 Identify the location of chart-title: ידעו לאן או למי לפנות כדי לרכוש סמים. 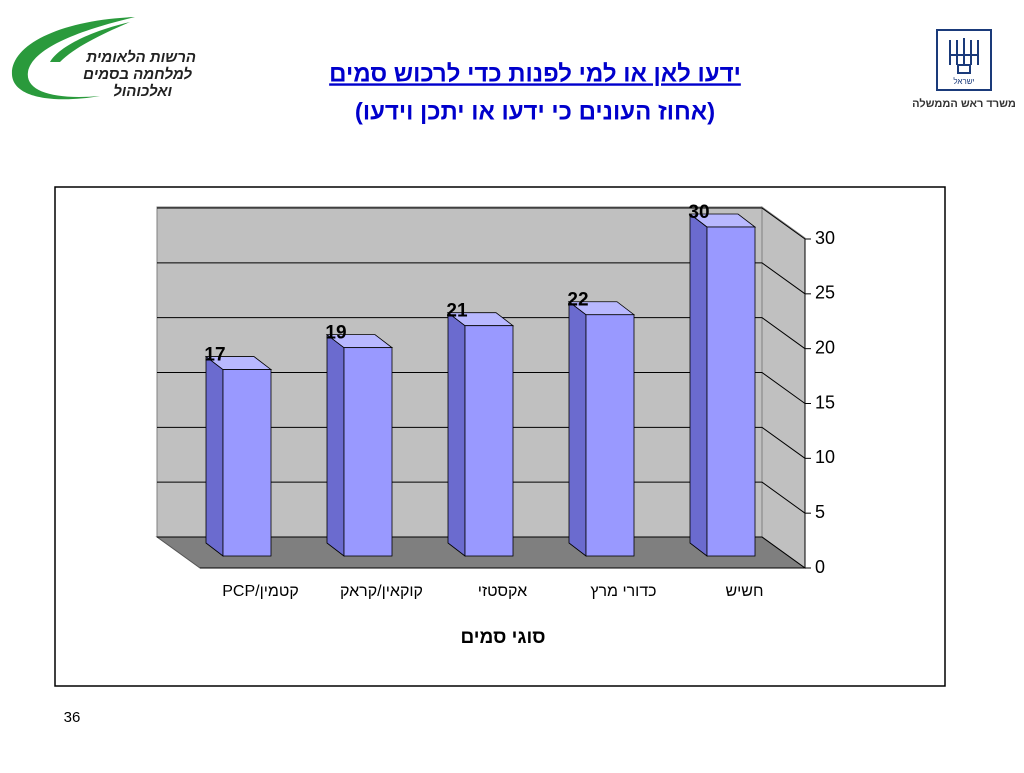
(535, 73).